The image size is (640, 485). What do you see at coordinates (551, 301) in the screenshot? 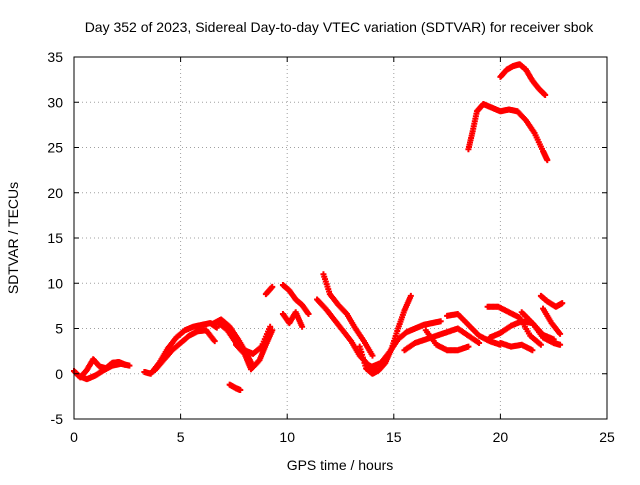
I see `series-track-w` at bounding box center [551, 301].